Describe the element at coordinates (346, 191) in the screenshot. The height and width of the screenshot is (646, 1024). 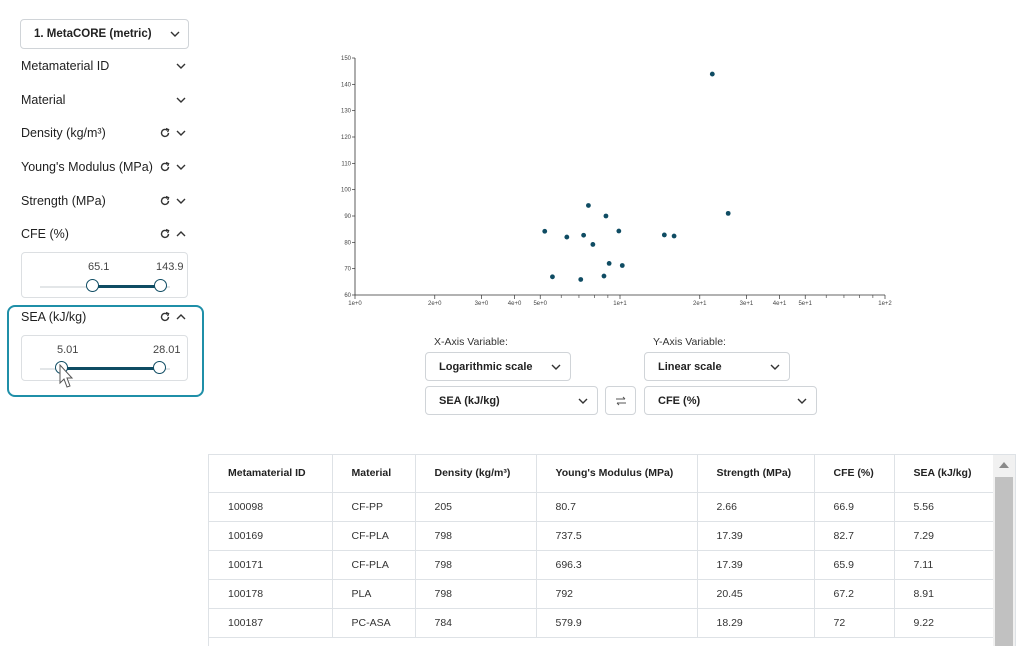
I see `y-tick-label: 100` at that location.